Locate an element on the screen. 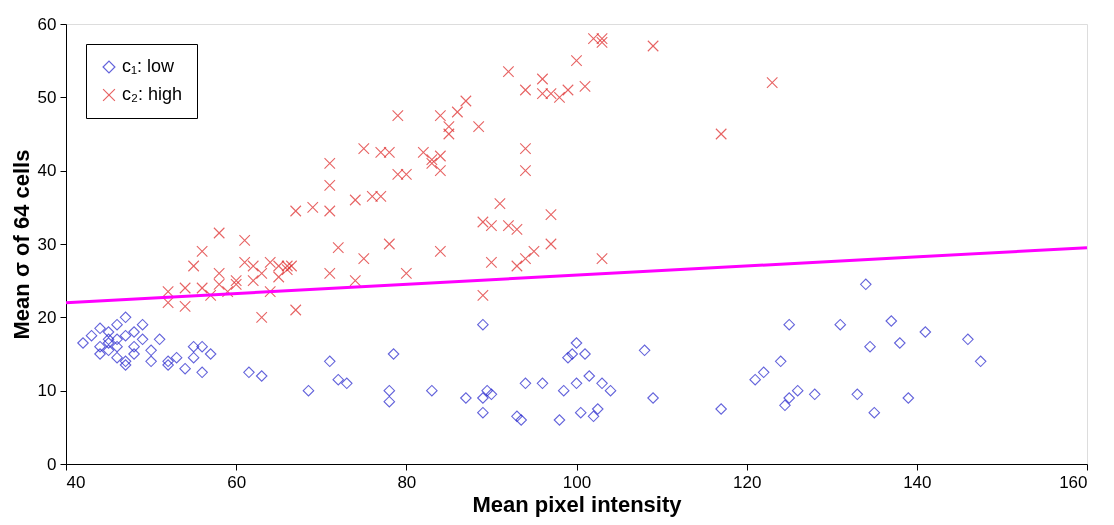  x-tick-label: 60 is located at coordinates (237, 482).